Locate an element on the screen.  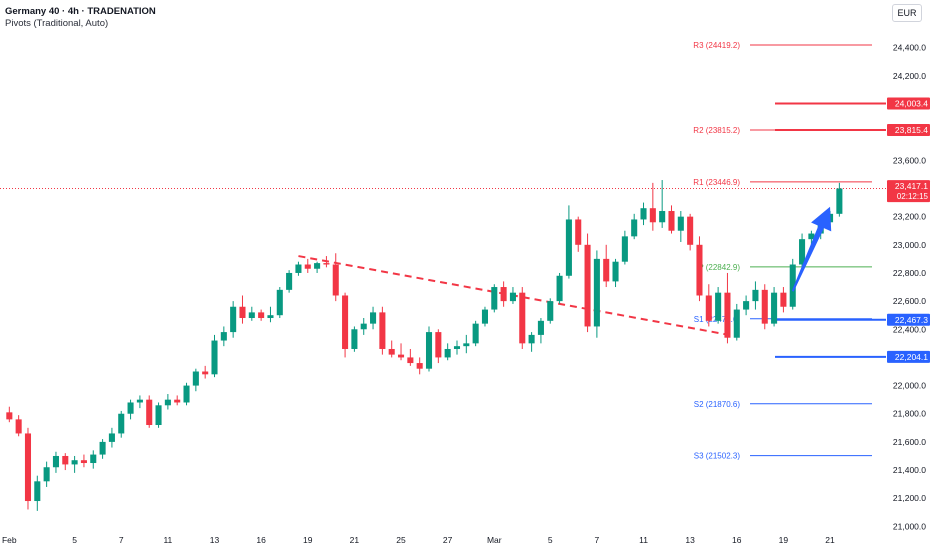
y-tick-label: 24,200.0 is located at coordinates (909, 76).